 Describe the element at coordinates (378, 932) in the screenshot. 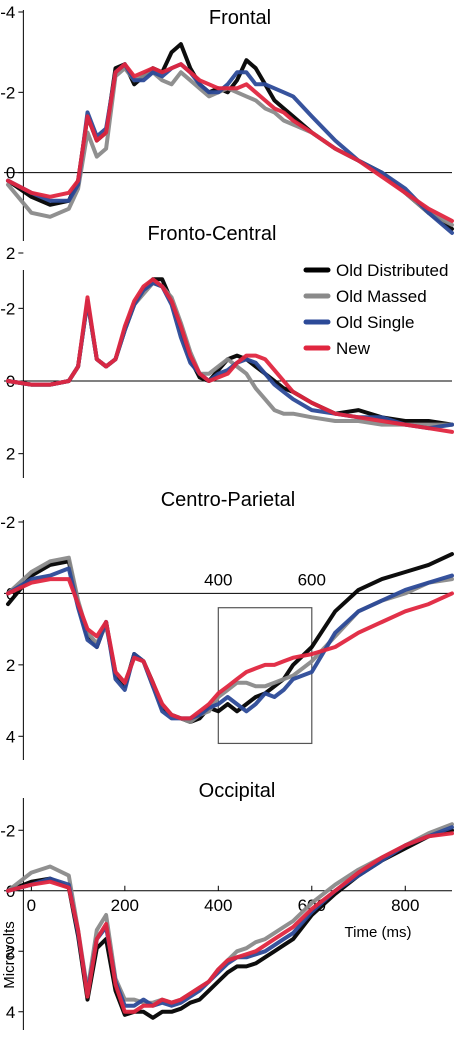

I see `x-axis-label: Time (ms)` at that location.